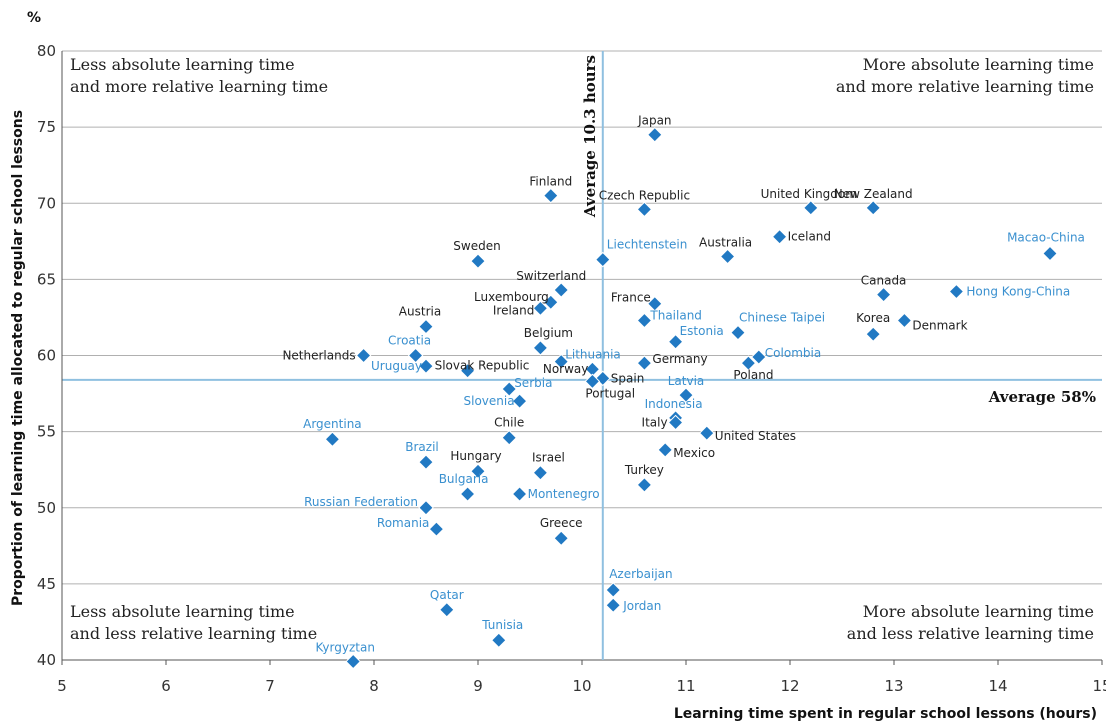  I want to click on point-label-switzerland: Switzerland, so click(551, 276).